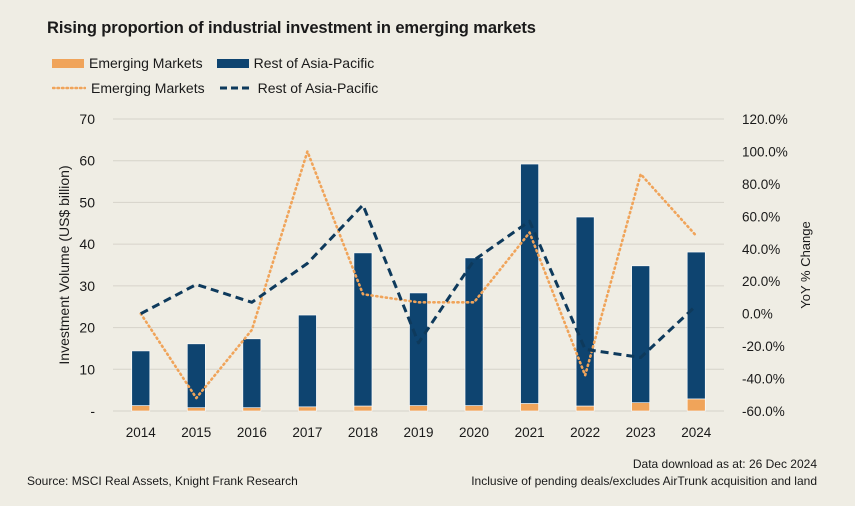 The image size is (855, 506). Describe the element at coordinates (252, 432) in the screenshot. I see `x-tick-label: 2016` at that location.